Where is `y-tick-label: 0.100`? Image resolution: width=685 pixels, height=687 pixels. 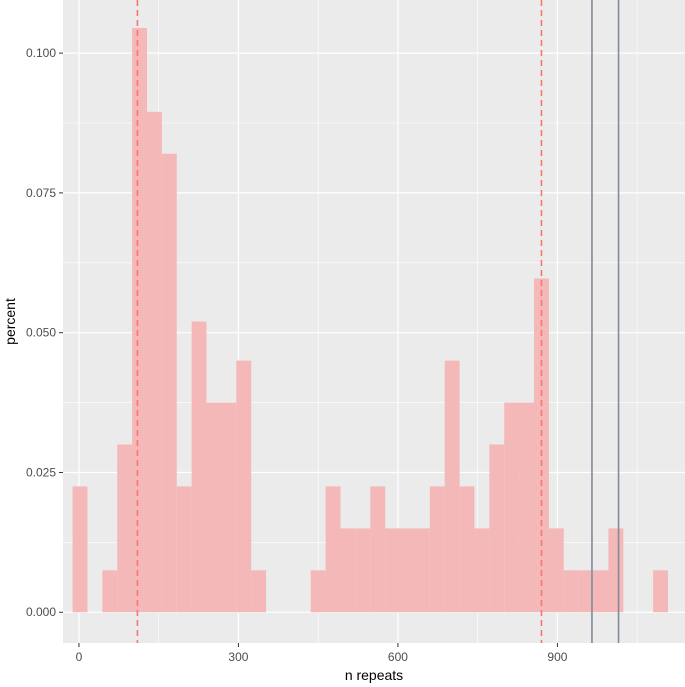
y-tick-label: 0.100 is located at coordinates (41, 53).